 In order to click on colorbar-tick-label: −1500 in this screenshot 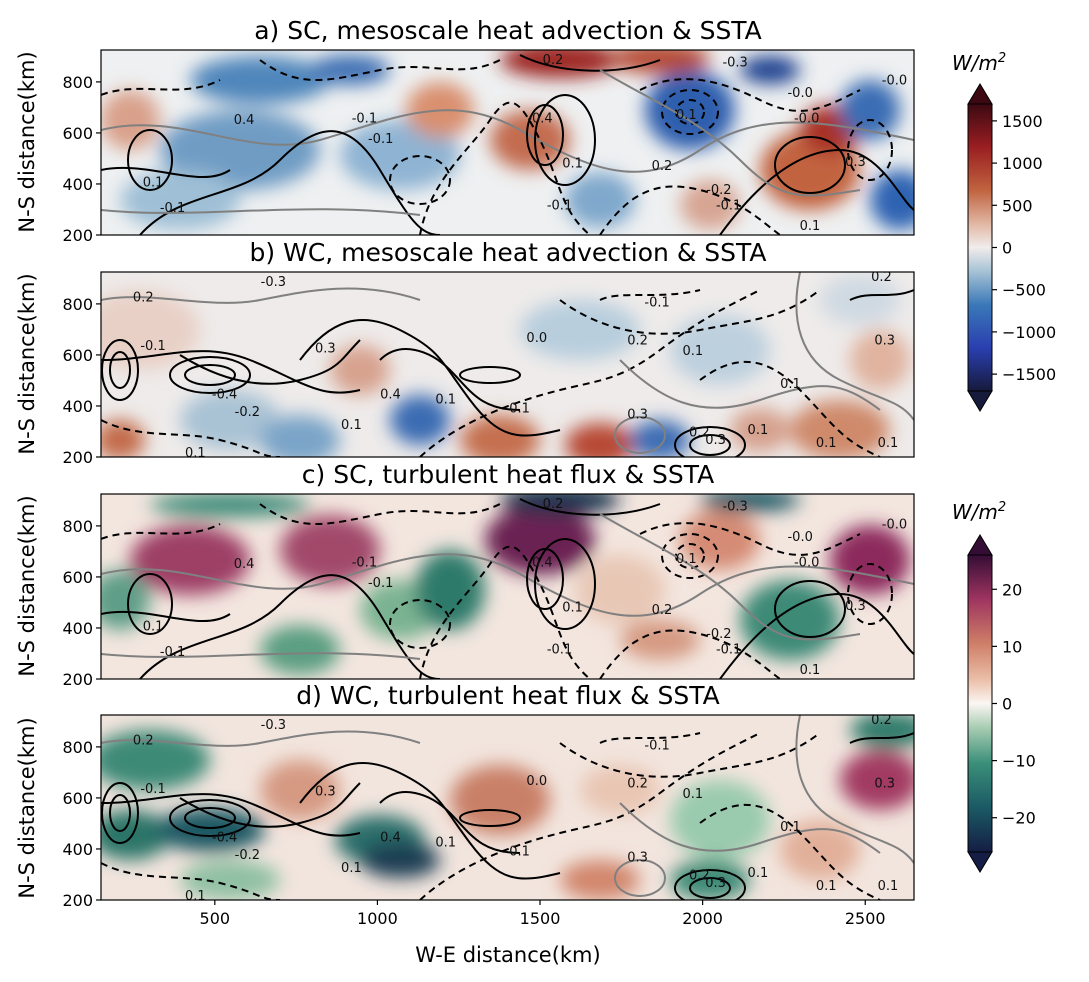, I will do `click(1029, 374)`.